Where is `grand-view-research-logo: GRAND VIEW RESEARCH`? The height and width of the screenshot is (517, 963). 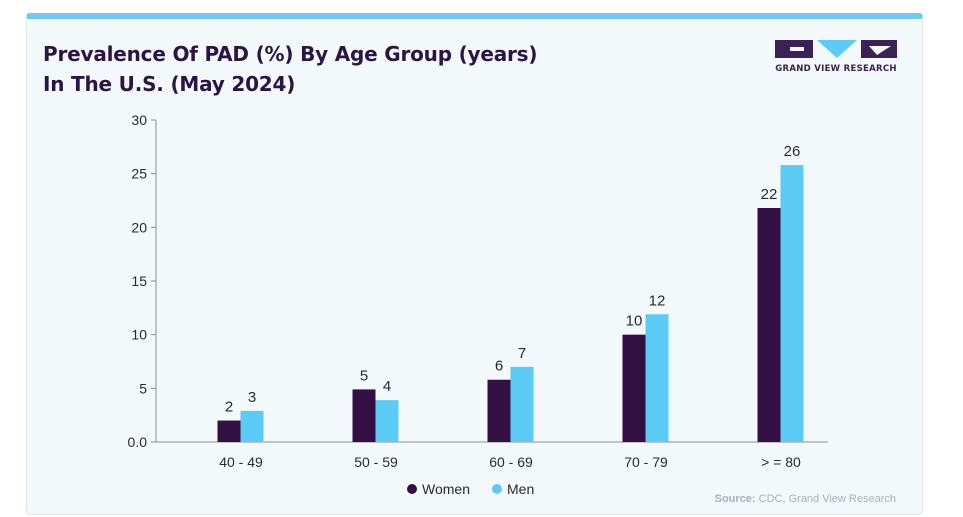
grand-view-research-logo: GRAND VIEW RESEARCH is located at coordinates (836, 58).